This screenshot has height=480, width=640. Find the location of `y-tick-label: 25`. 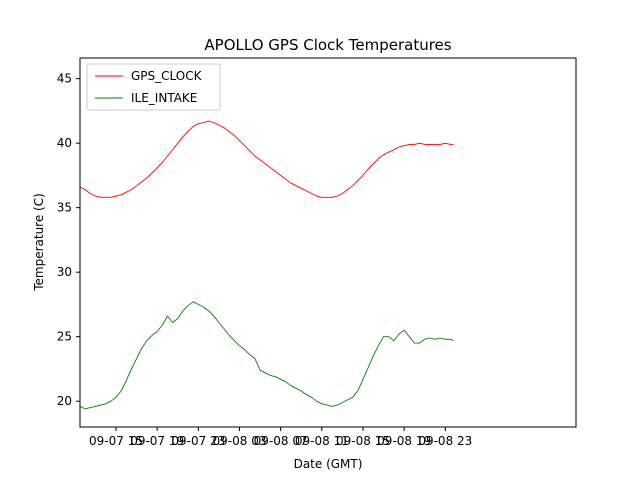

y-tick-label: 25 is located at coordinates (64, 337).